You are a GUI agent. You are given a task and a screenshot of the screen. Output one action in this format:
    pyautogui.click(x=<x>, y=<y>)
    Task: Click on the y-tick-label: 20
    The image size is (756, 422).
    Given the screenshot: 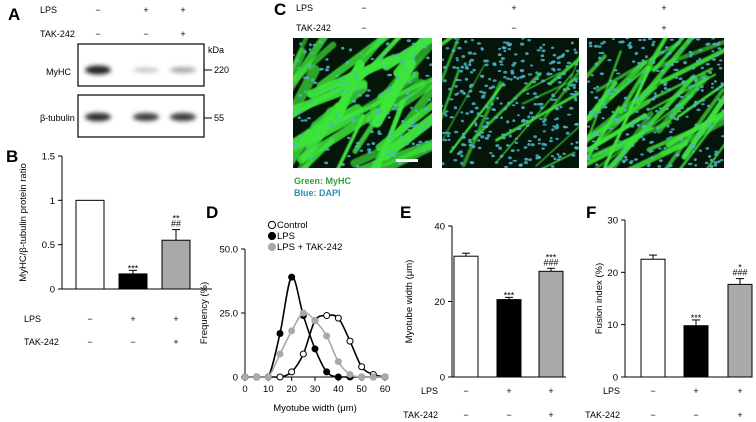 What is the action you would take?
    pyautogui.click(x=612, y=273)
    